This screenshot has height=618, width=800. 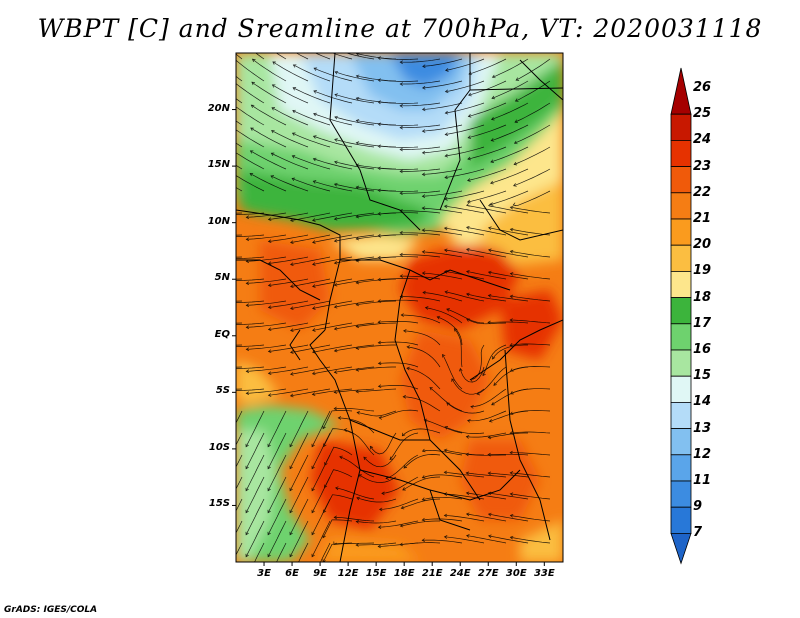 I want to click on lon-label: 6E, so click(x=292, y=573).